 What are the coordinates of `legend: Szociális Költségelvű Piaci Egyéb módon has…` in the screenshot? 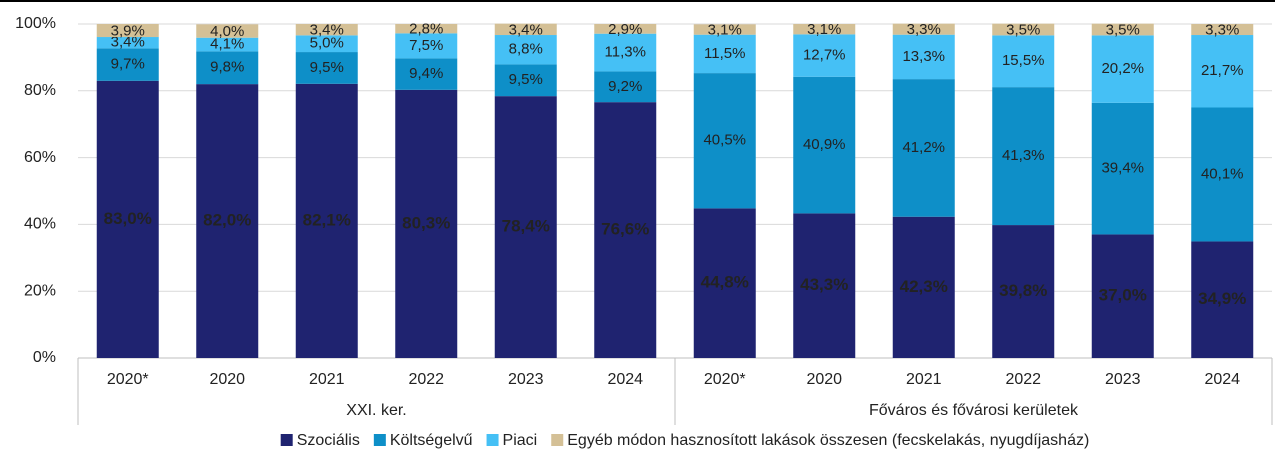 It's located at (684, 440).